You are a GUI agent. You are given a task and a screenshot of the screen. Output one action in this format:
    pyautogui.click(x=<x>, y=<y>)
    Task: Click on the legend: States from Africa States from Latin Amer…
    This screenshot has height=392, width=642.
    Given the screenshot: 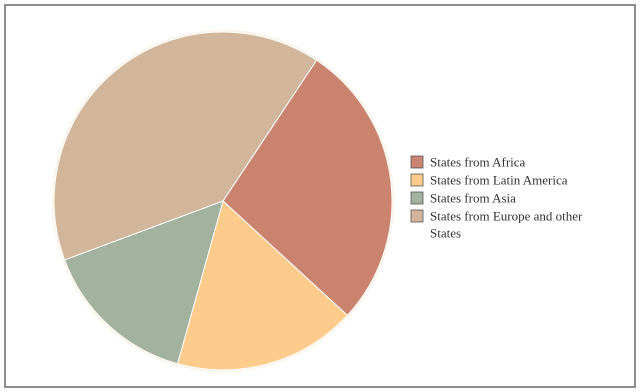 What is the action you would take?
    pyautogui.click(x=496, y=198)
    